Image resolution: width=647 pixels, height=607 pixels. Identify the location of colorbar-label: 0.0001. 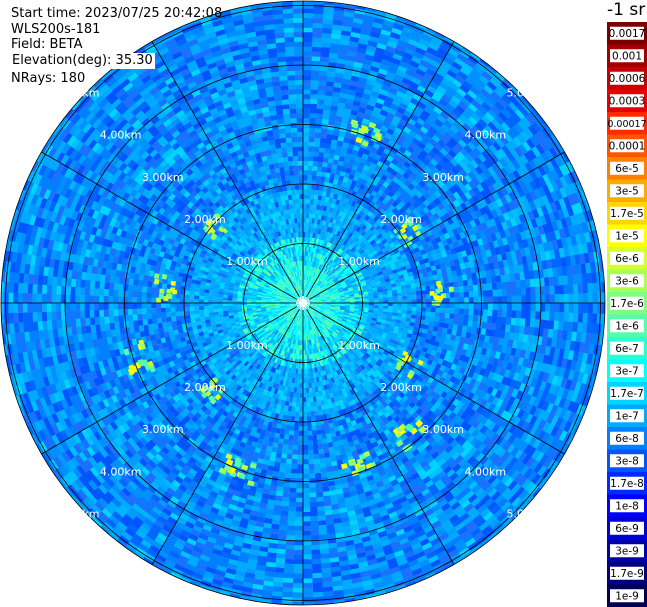
(627, 147).